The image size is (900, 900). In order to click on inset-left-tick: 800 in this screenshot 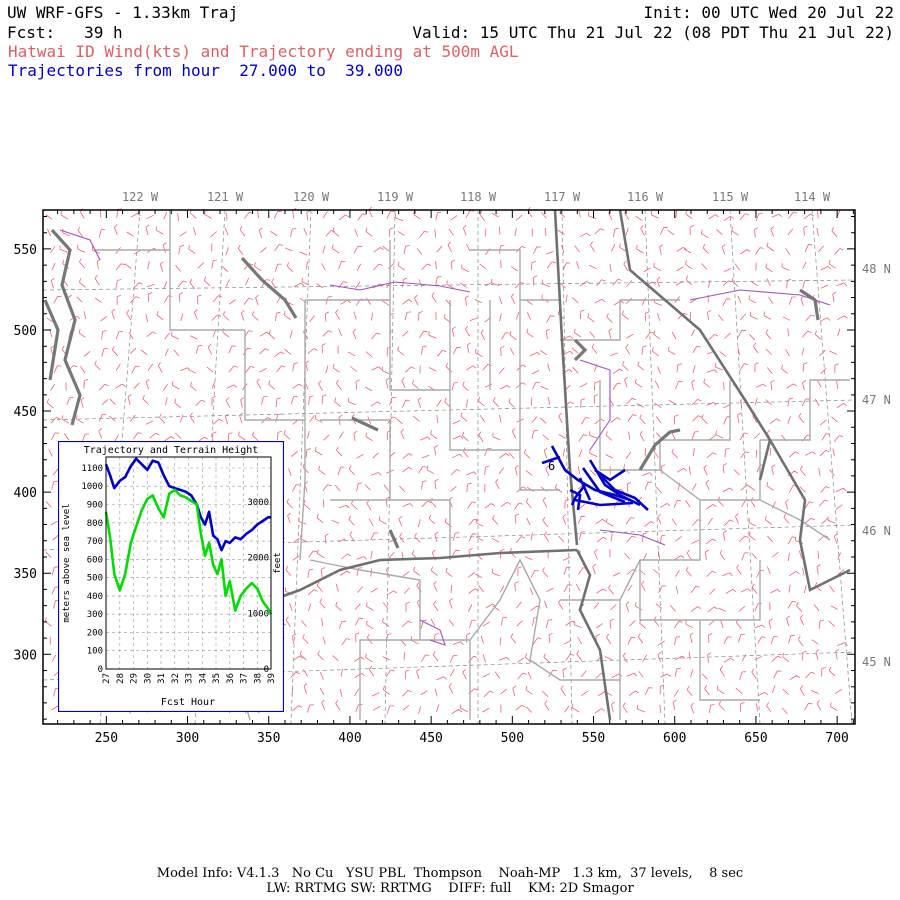, I will do `click(95, 524)`.